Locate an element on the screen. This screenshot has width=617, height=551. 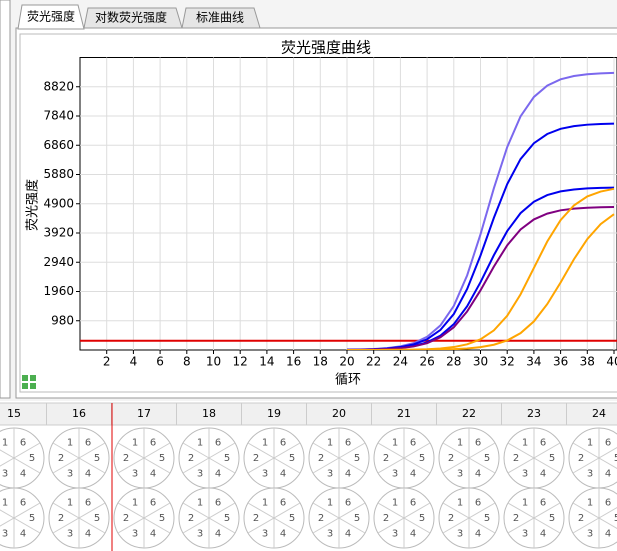
column-label: 15 is located at coordinates (14, 413).